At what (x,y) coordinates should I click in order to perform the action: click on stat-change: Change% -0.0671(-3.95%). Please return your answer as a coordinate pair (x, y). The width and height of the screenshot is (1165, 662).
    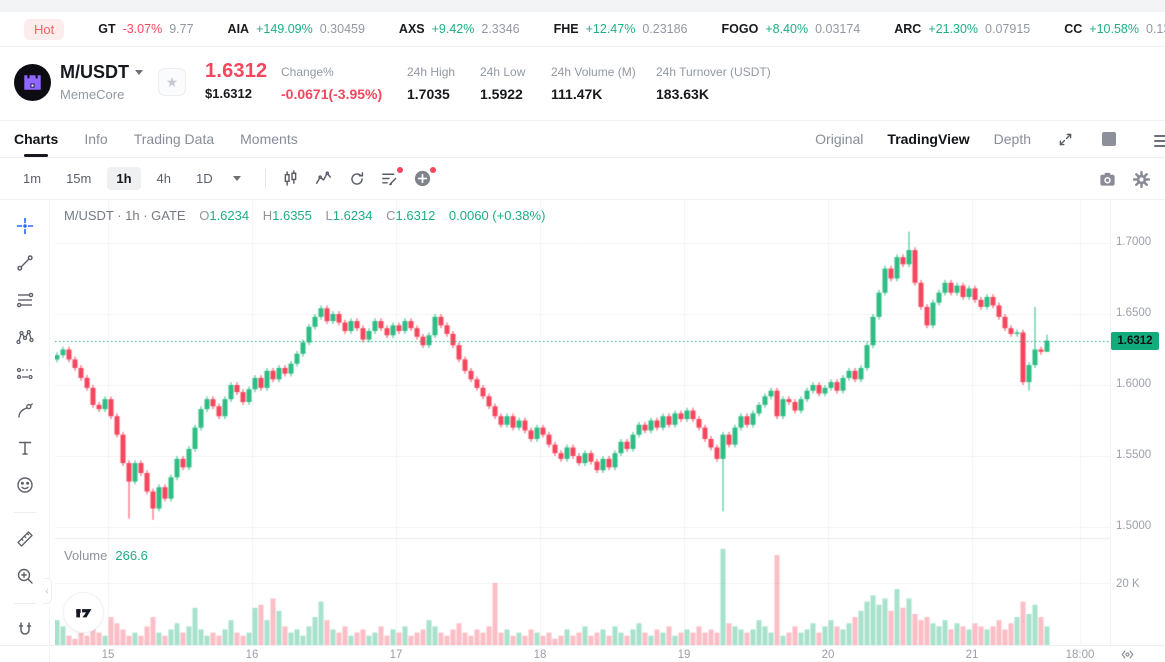
    Looking at the image, I should click on (332, 83).